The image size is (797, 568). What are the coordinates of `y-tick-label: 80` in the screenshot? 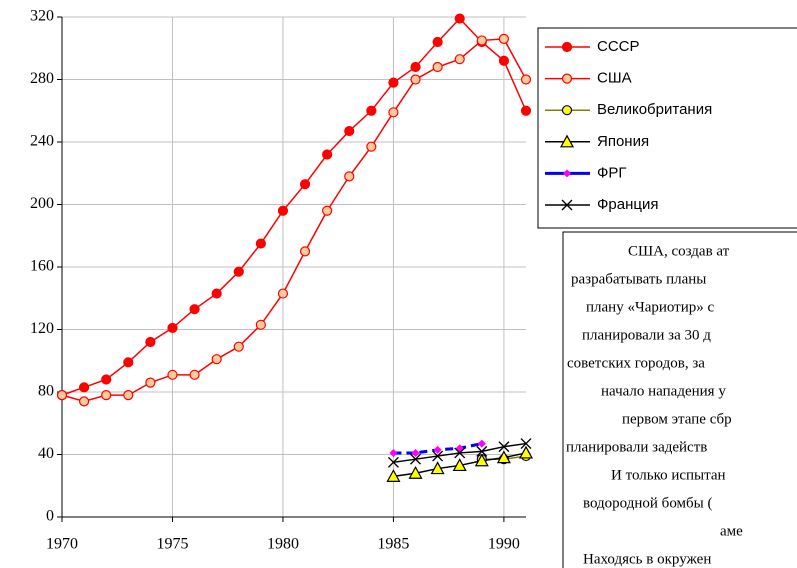 It's located at (46, 391).